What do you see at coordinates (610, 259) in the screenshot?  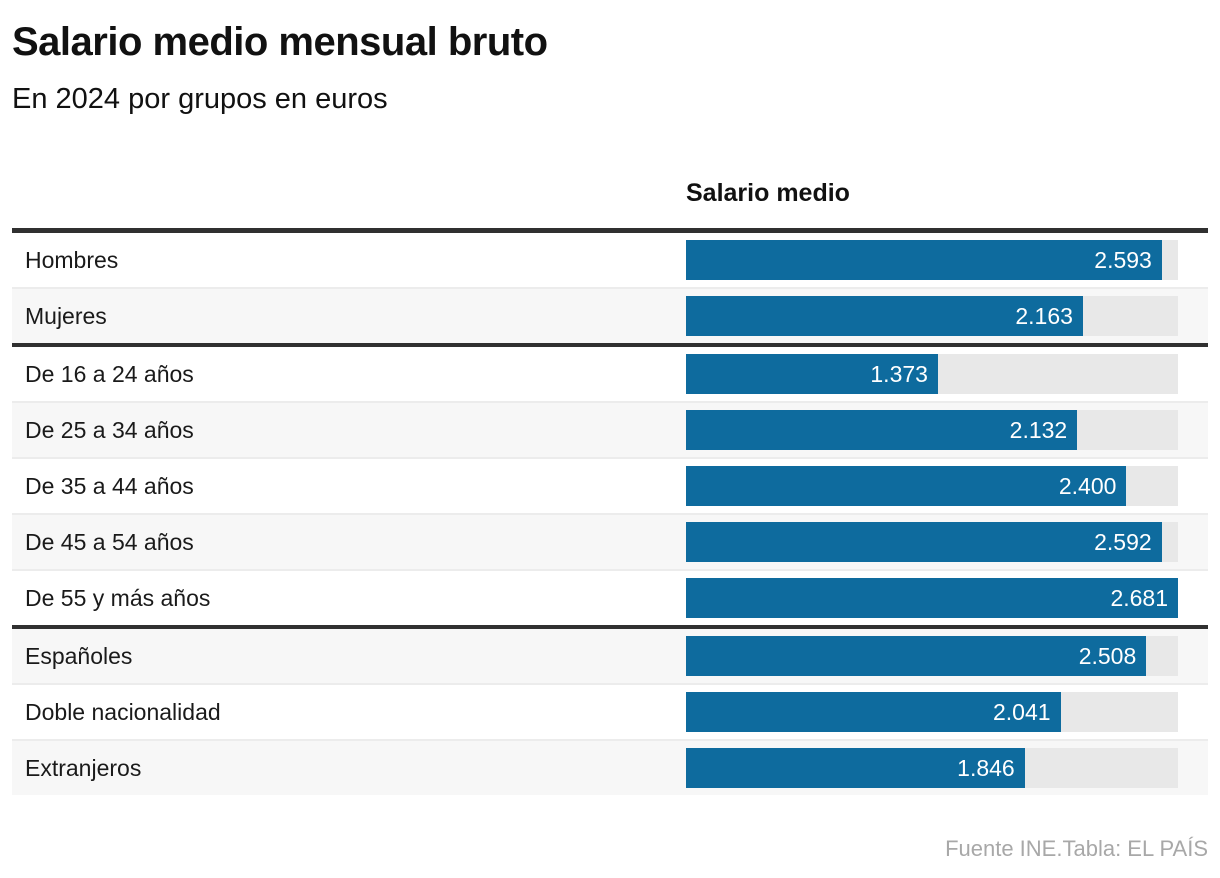 I see `table-row: Hombres 2.593` at bounding box center [610, 259].